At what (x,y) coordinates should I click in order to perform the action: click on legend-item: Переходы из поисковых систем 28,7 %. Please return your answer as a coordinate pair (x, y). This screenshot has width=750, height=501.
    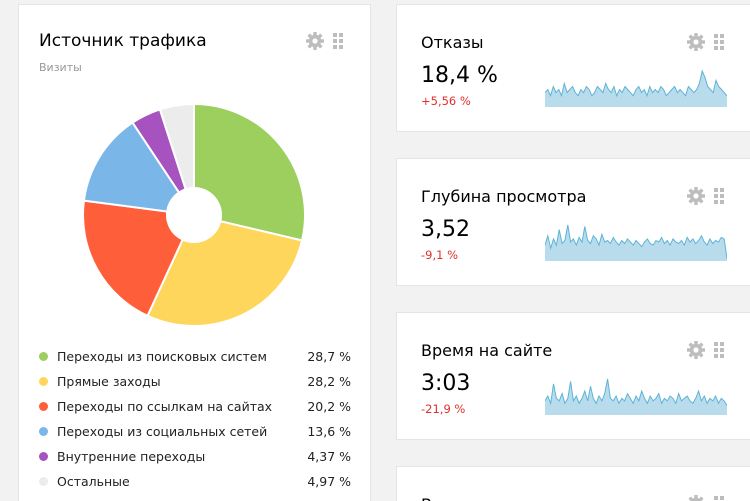
    Looking at the image, I should click on (195, 356).